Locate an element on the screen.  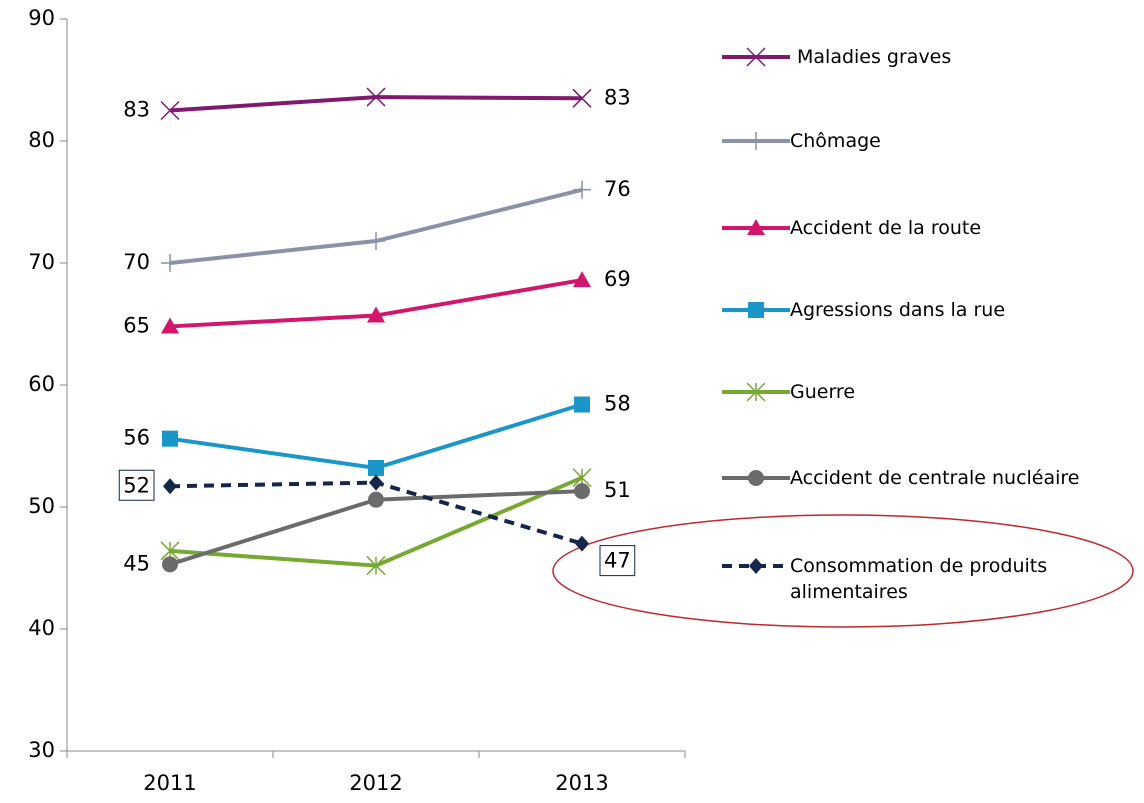
data-label: 76 is located at coordinates (617, 189).